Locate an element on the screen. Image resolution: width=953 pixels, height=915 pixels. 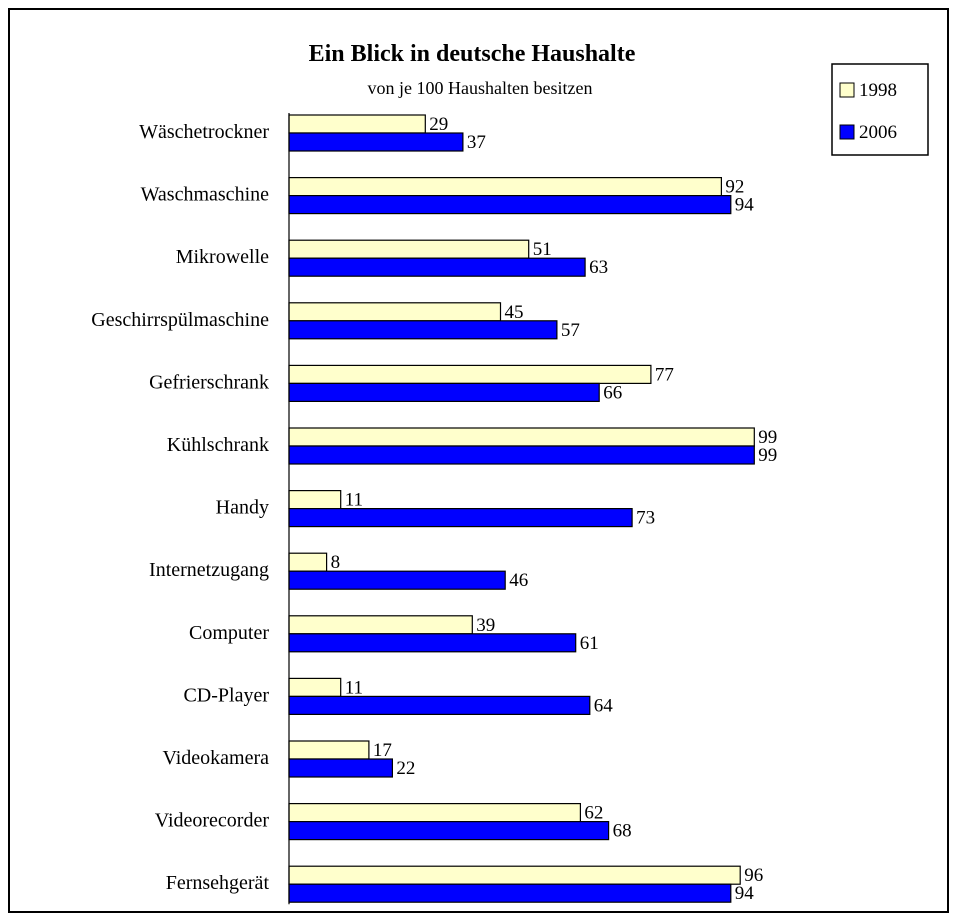
bar-1998-internetzugang is located at coordinates (308, 562).